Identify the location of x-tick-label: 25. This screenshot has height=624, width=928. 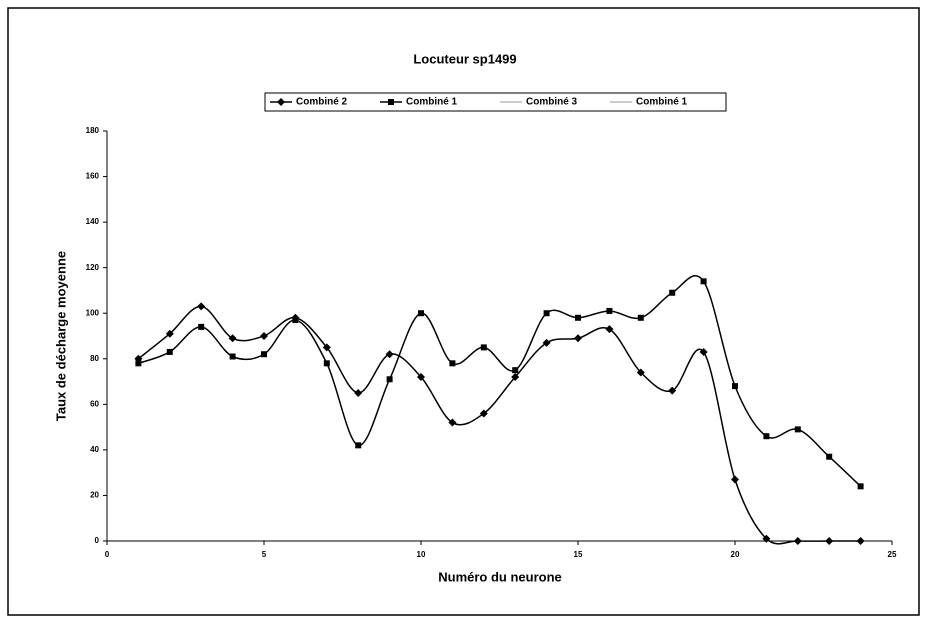
(892, 554).